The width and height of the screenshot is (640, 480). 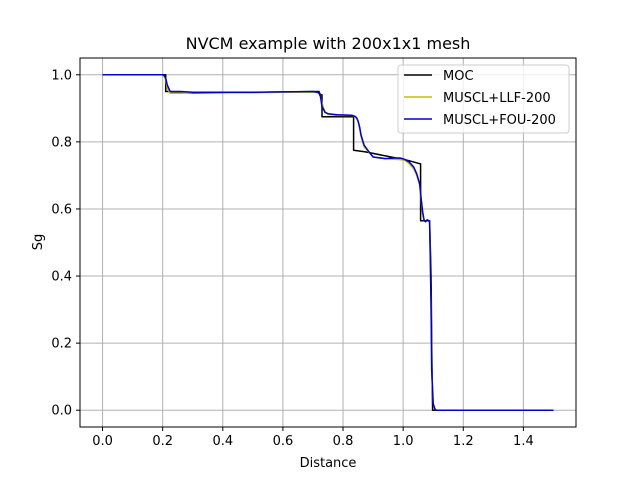 What do you see at coordinates (283, 441) in the screenshot?
I see `x-tick-label: 0.6` at bounding box center [283, 441].